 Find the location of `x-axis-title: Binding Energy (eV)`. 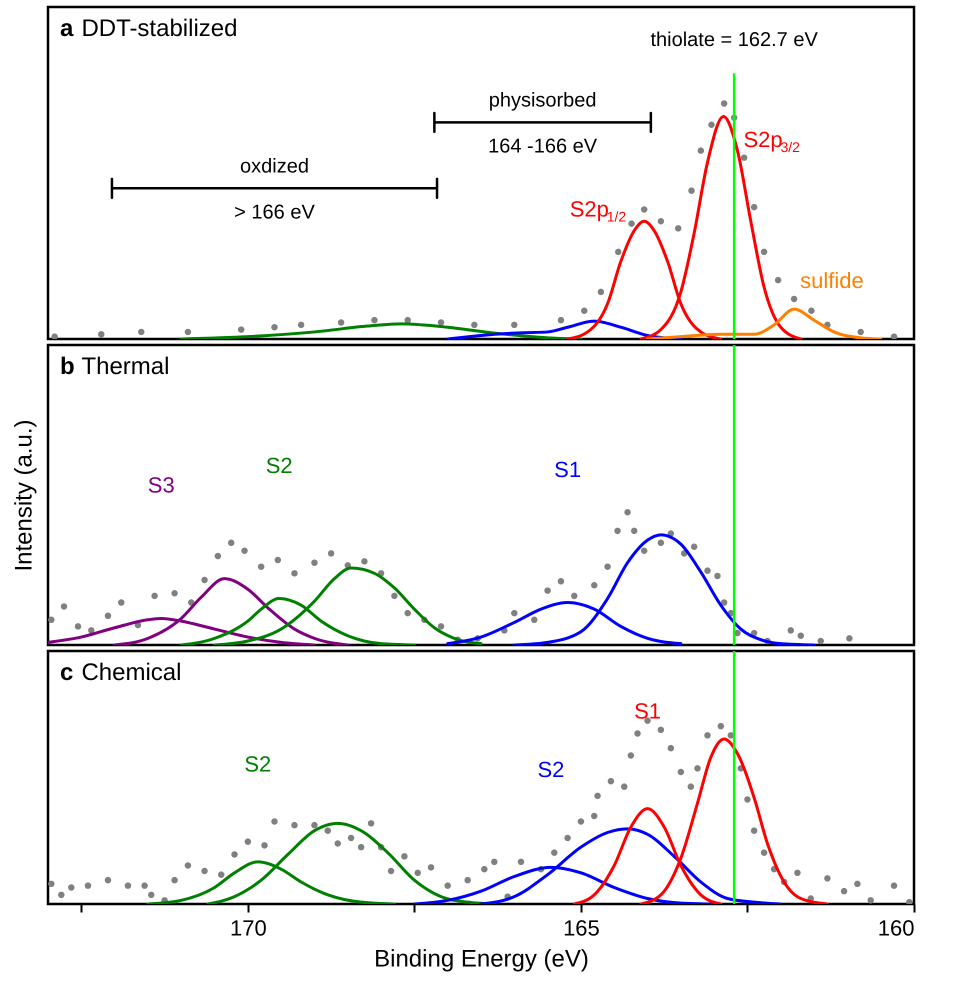

x-axis-title: Binding Energy (eV) is located at coordinates (481, 959).